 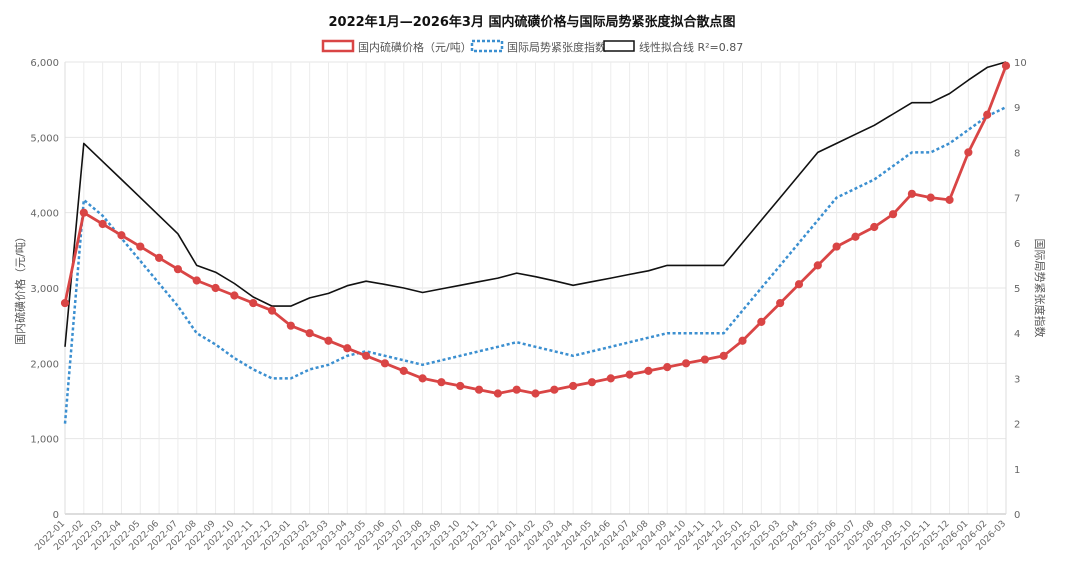 What do you see at coordinates (415, 47) in the screenshot?
I see `legend-label-price: 国内硫磺价格（元/吨）` at bounding box center [415, 47].